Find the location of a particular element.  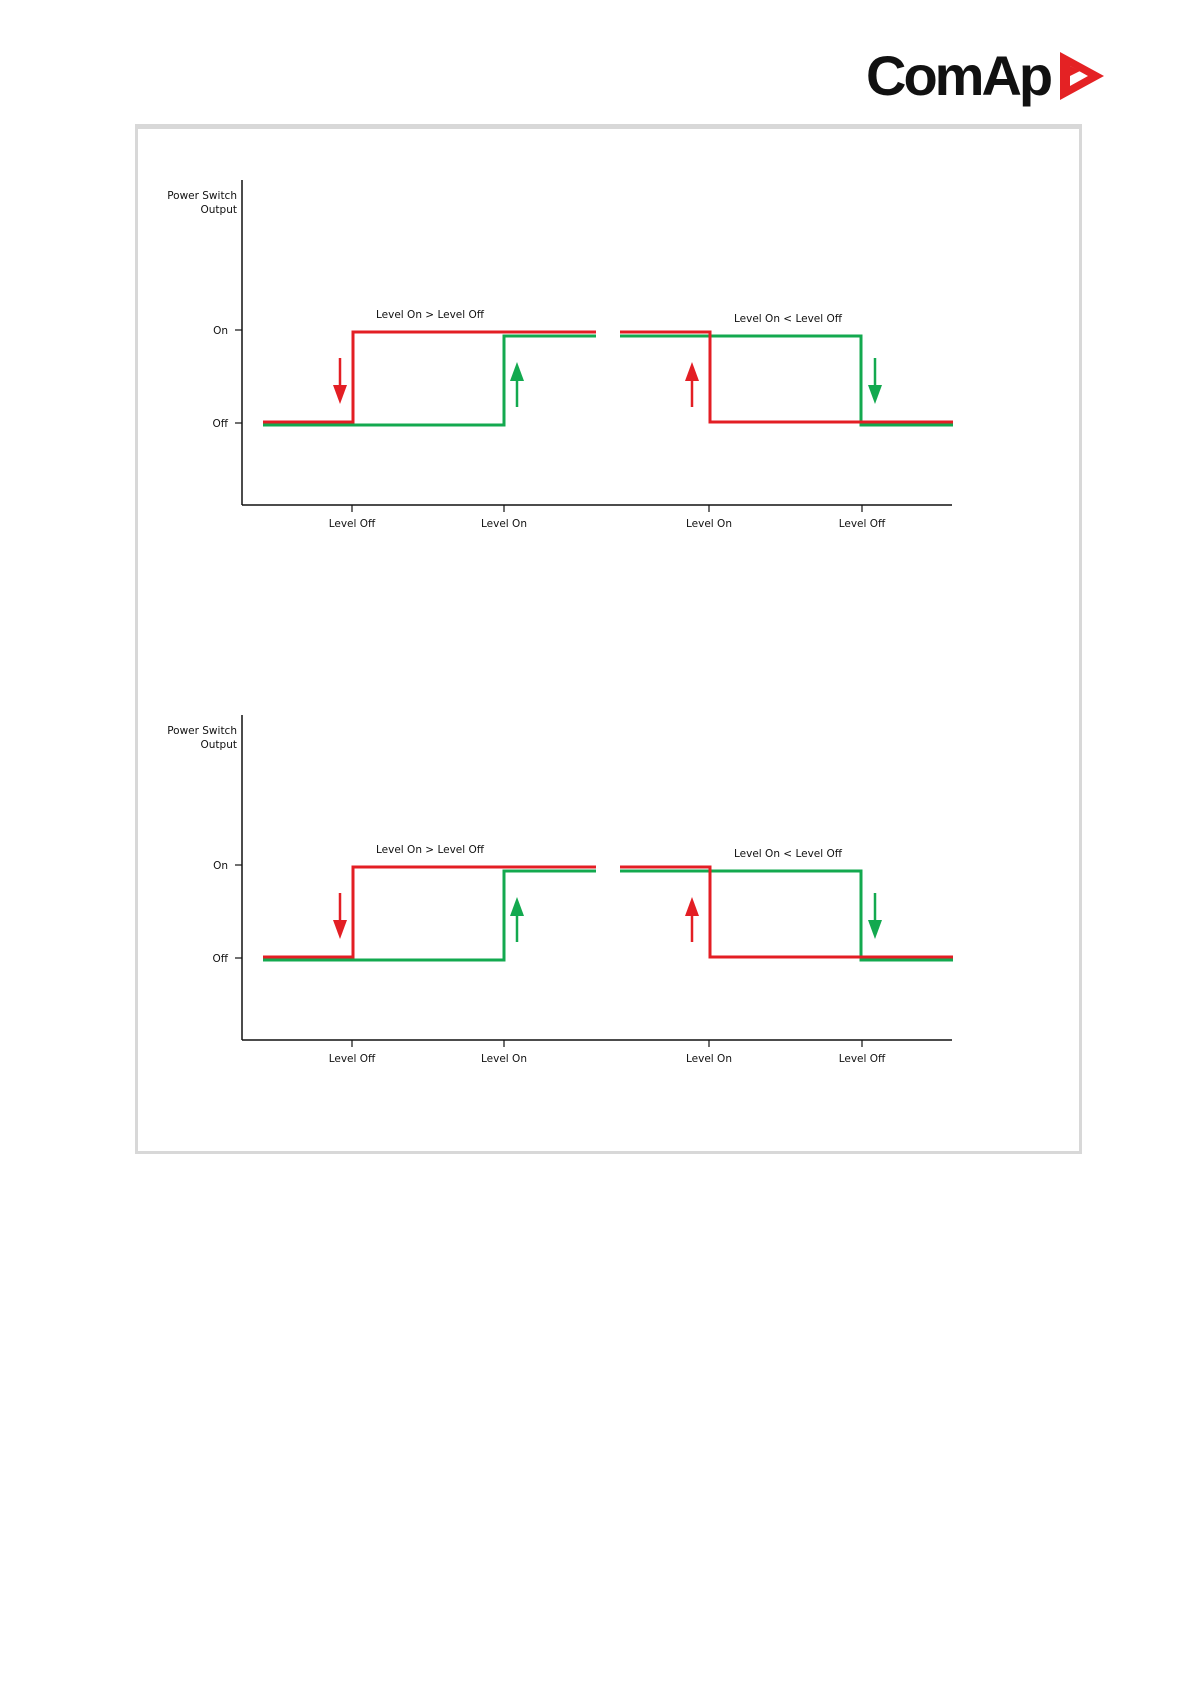

logo-play-arrow-icon is located at coordinates (1082, 76).